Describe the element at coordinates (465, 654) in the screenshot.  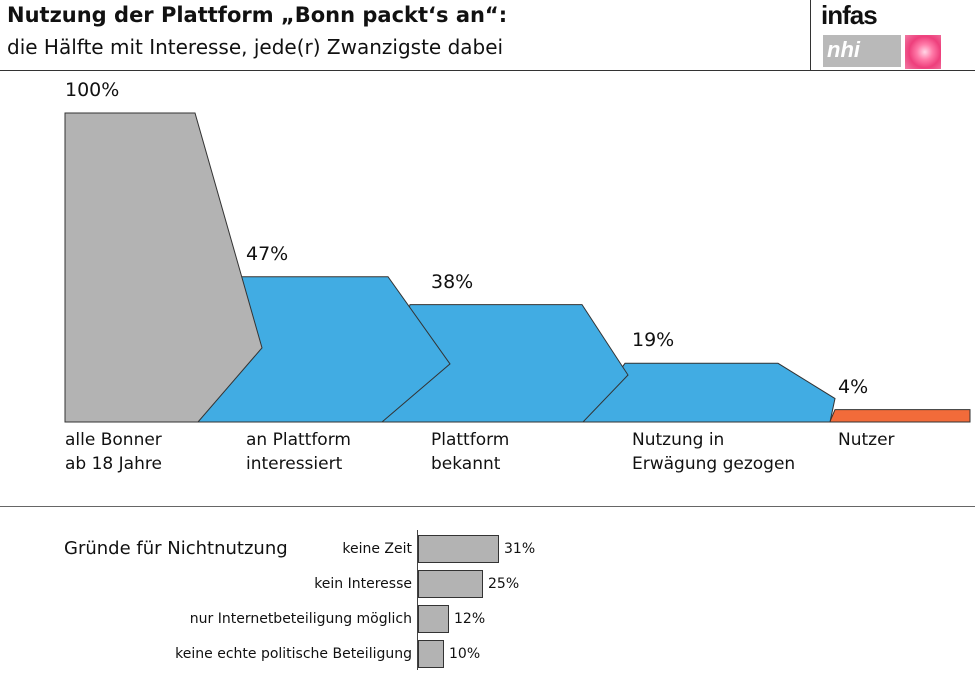
I see `reason-value-label: 10%` at that location.